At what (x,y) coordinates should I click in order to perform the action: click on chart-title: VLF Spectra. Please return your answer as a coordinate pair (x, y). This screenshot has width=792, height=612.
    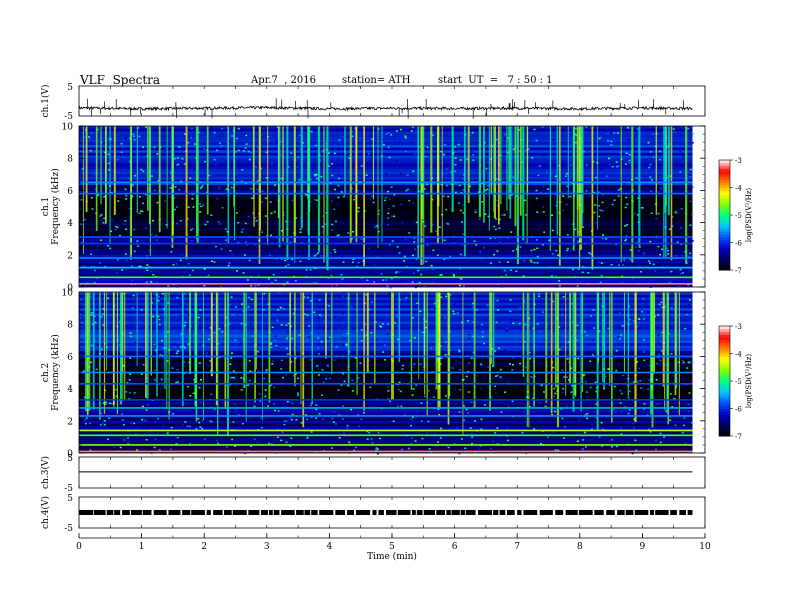
    Looking at the image, I should click on (120, 80).